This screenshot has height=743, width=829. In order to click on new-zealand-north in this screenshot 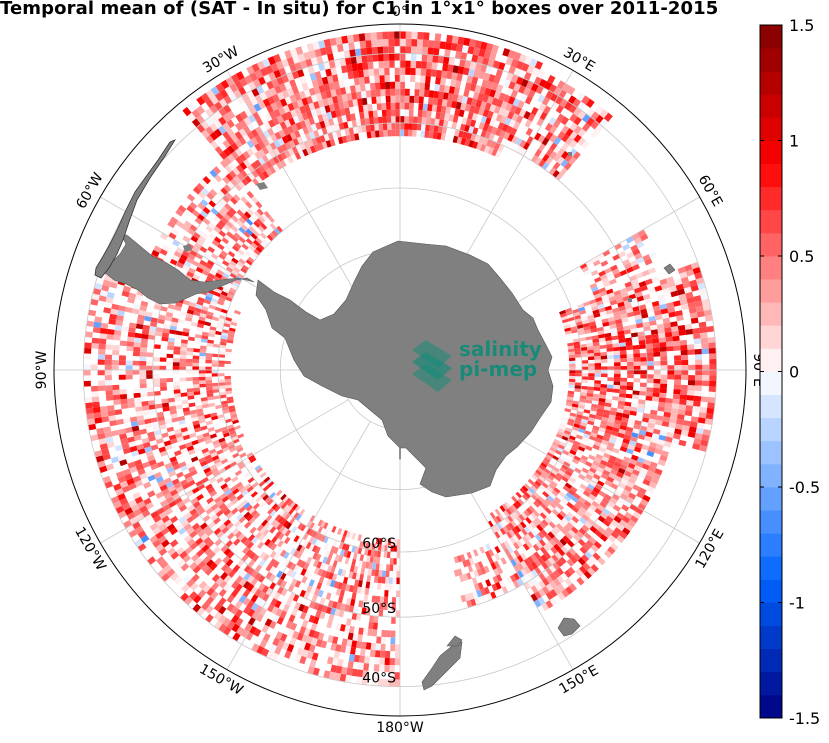, I will do `click(454, 641)`.